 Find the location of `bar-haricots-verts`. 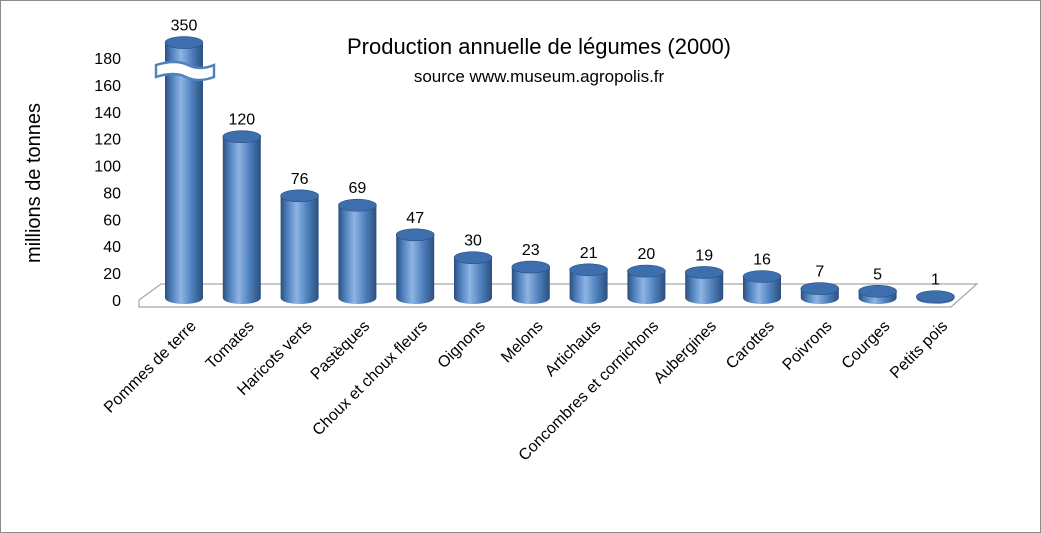

bar-haricots-verts is located at coordinates (299, 246).